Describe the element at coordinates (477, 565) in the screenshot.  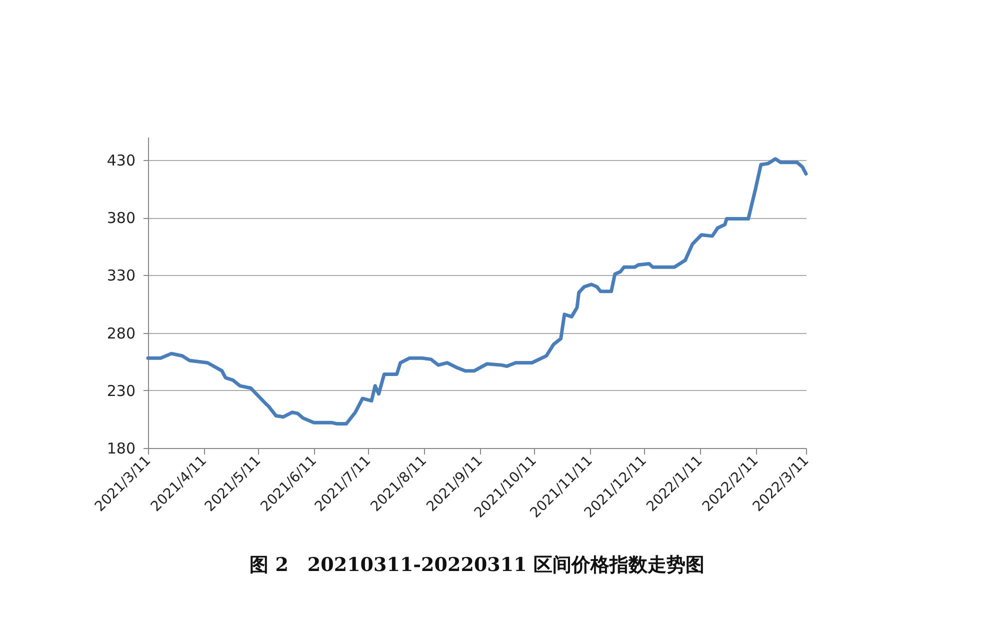
I see `text: 图 2 20210311-20220311 区间价格指数走势图` at that location.